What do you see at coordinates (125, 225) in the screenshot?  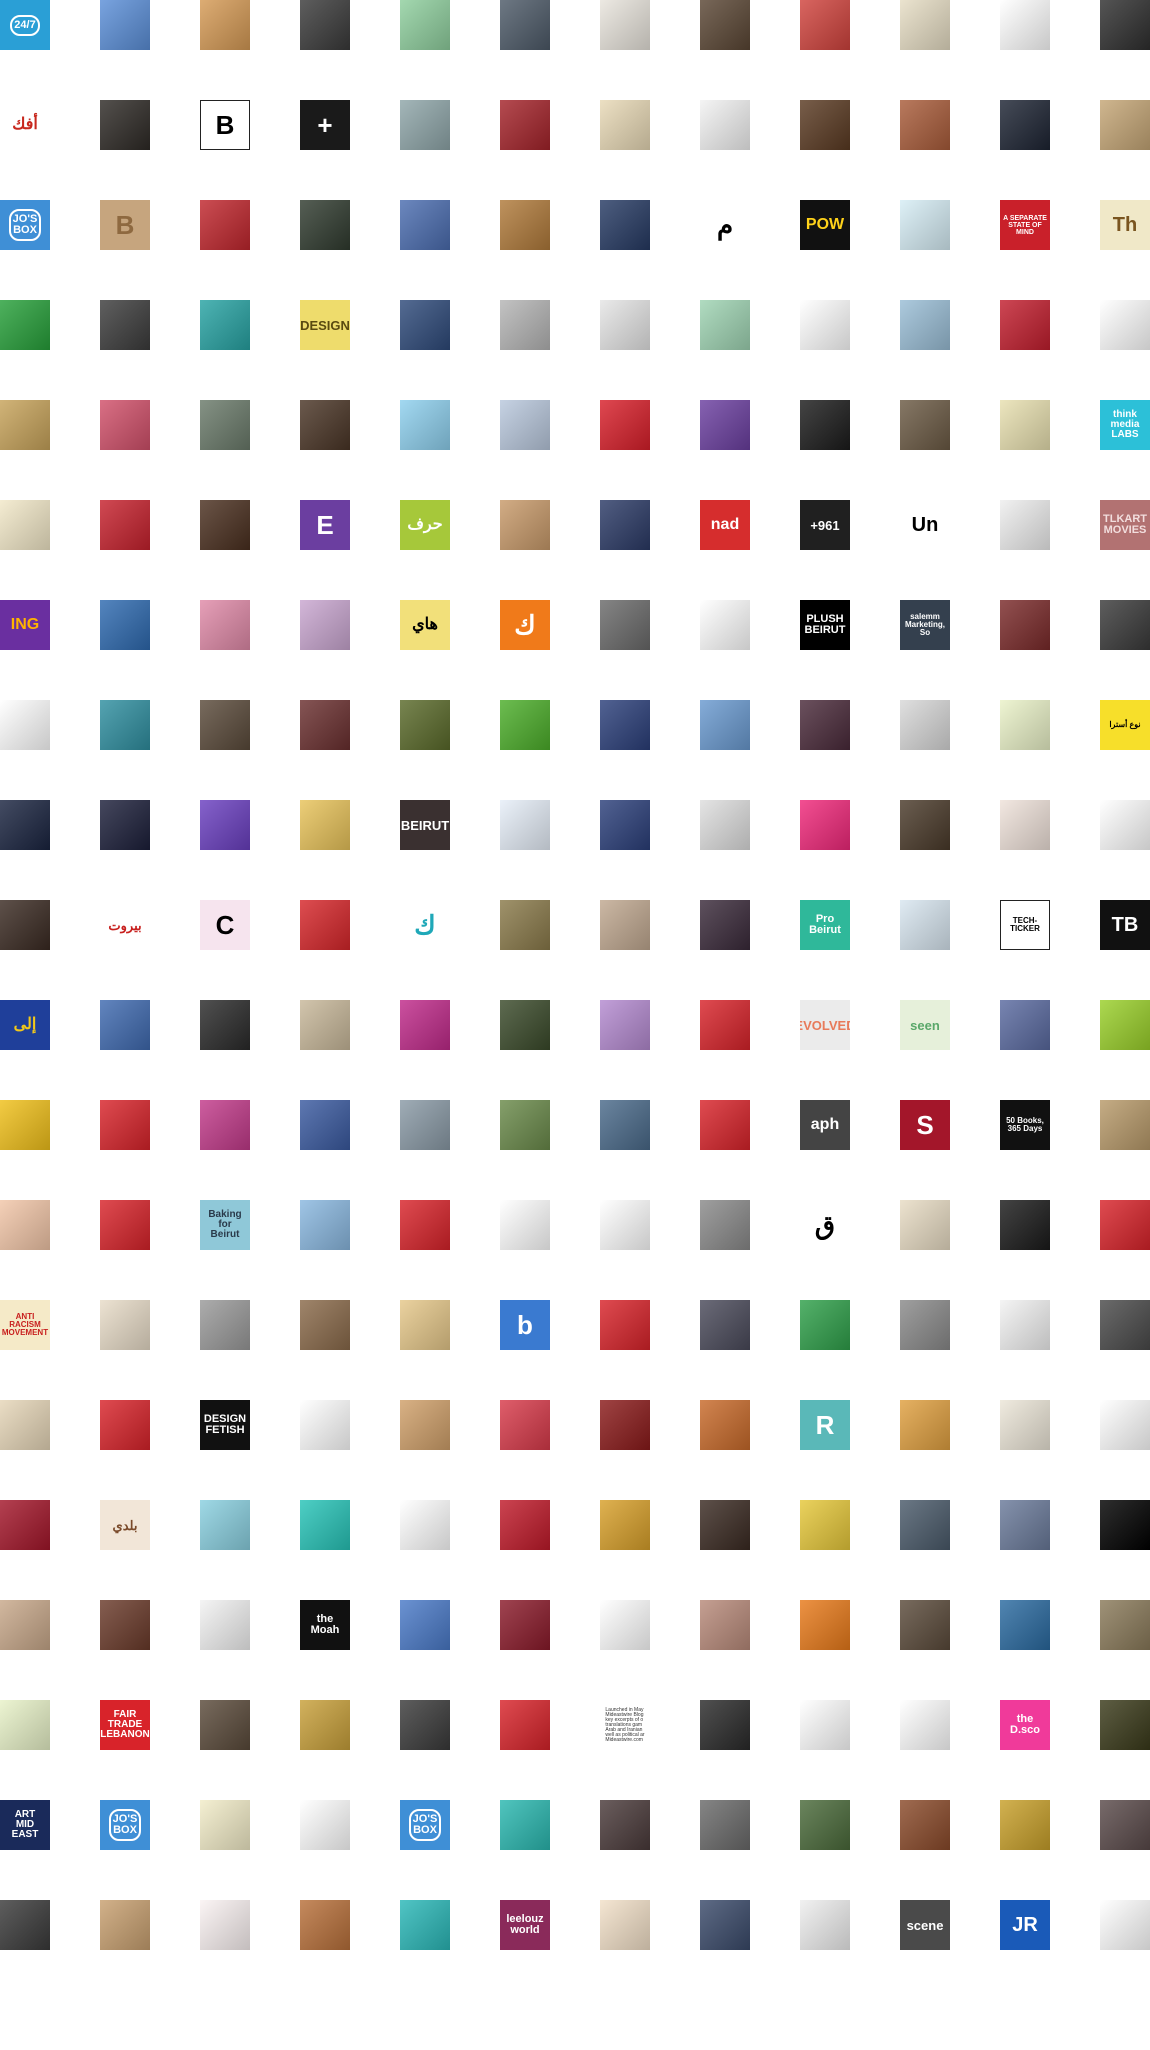 I see `avatar-tile: B` at bounding box center [125, 225].